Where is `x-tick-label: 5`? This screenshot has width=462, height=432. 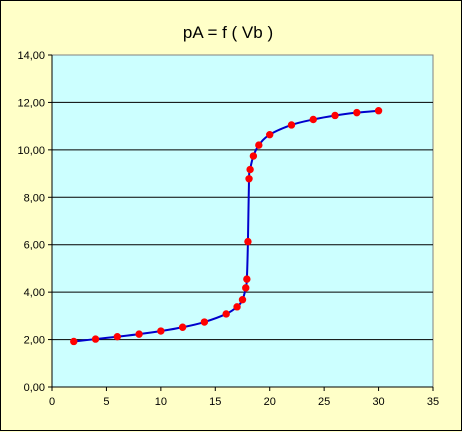 x-tick-label: 5 is located at coordinates (106, 402).